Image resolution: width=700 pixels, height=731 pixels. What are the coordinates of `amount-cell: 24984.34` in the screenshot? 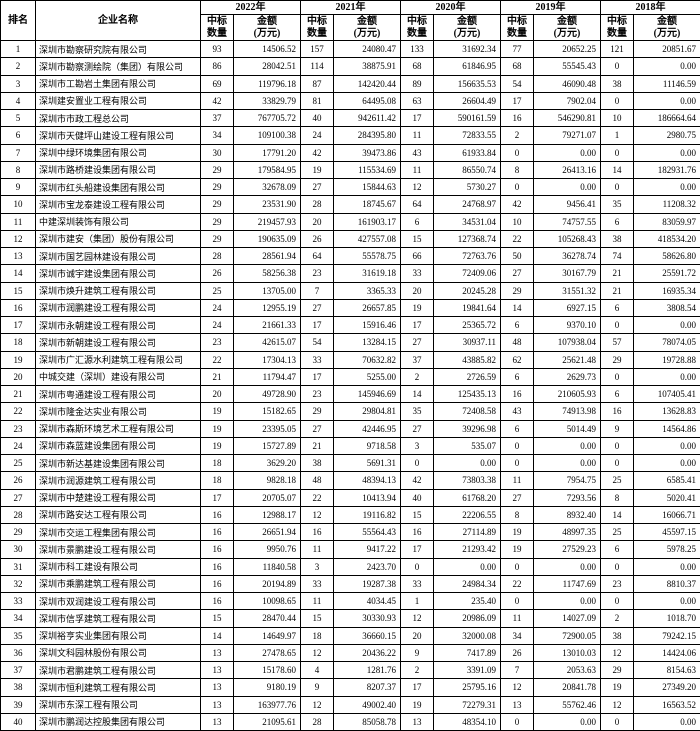 It's located at (467, 584).